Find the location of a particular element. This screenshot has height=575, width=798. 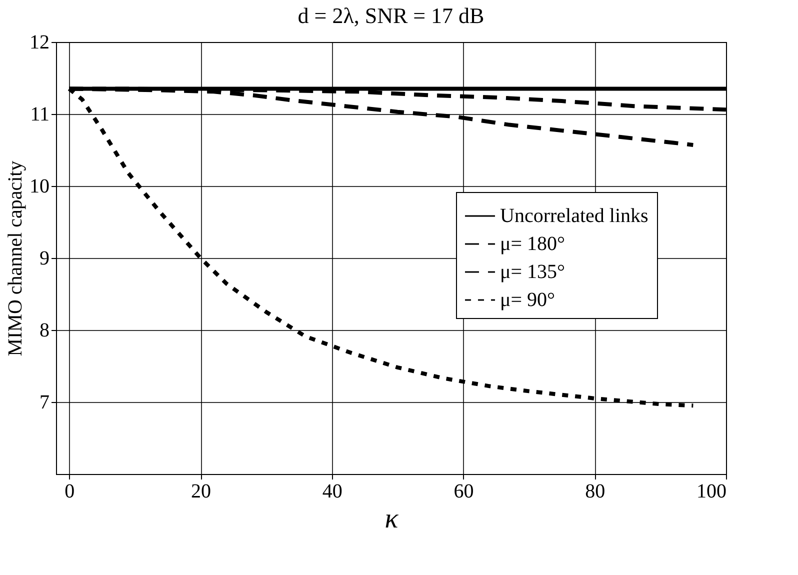

chart-title: d = 2λ, SNR = 17 dB is located at coordinates (391, 15).